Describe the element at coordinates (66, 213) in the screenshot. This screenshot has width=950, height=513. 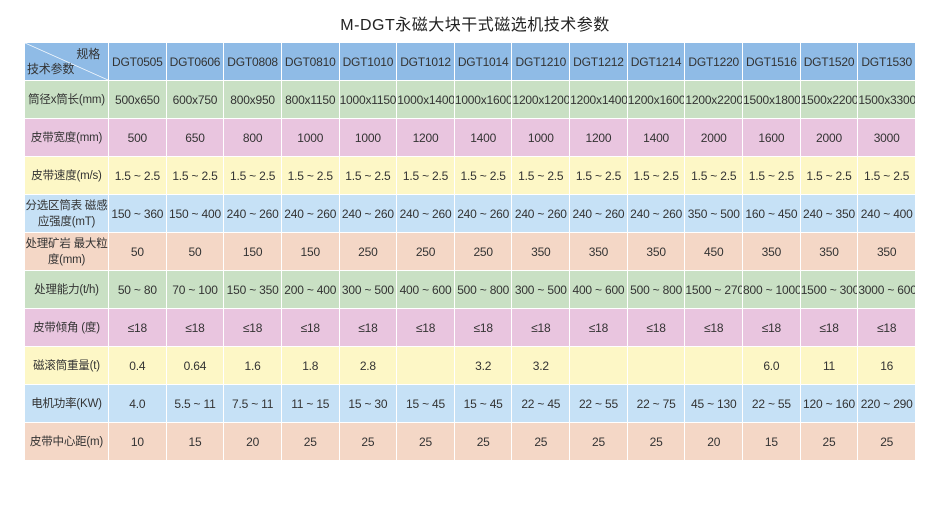
I see `row-label: 分选区筒表 磁感应强度(mT)` at that location.